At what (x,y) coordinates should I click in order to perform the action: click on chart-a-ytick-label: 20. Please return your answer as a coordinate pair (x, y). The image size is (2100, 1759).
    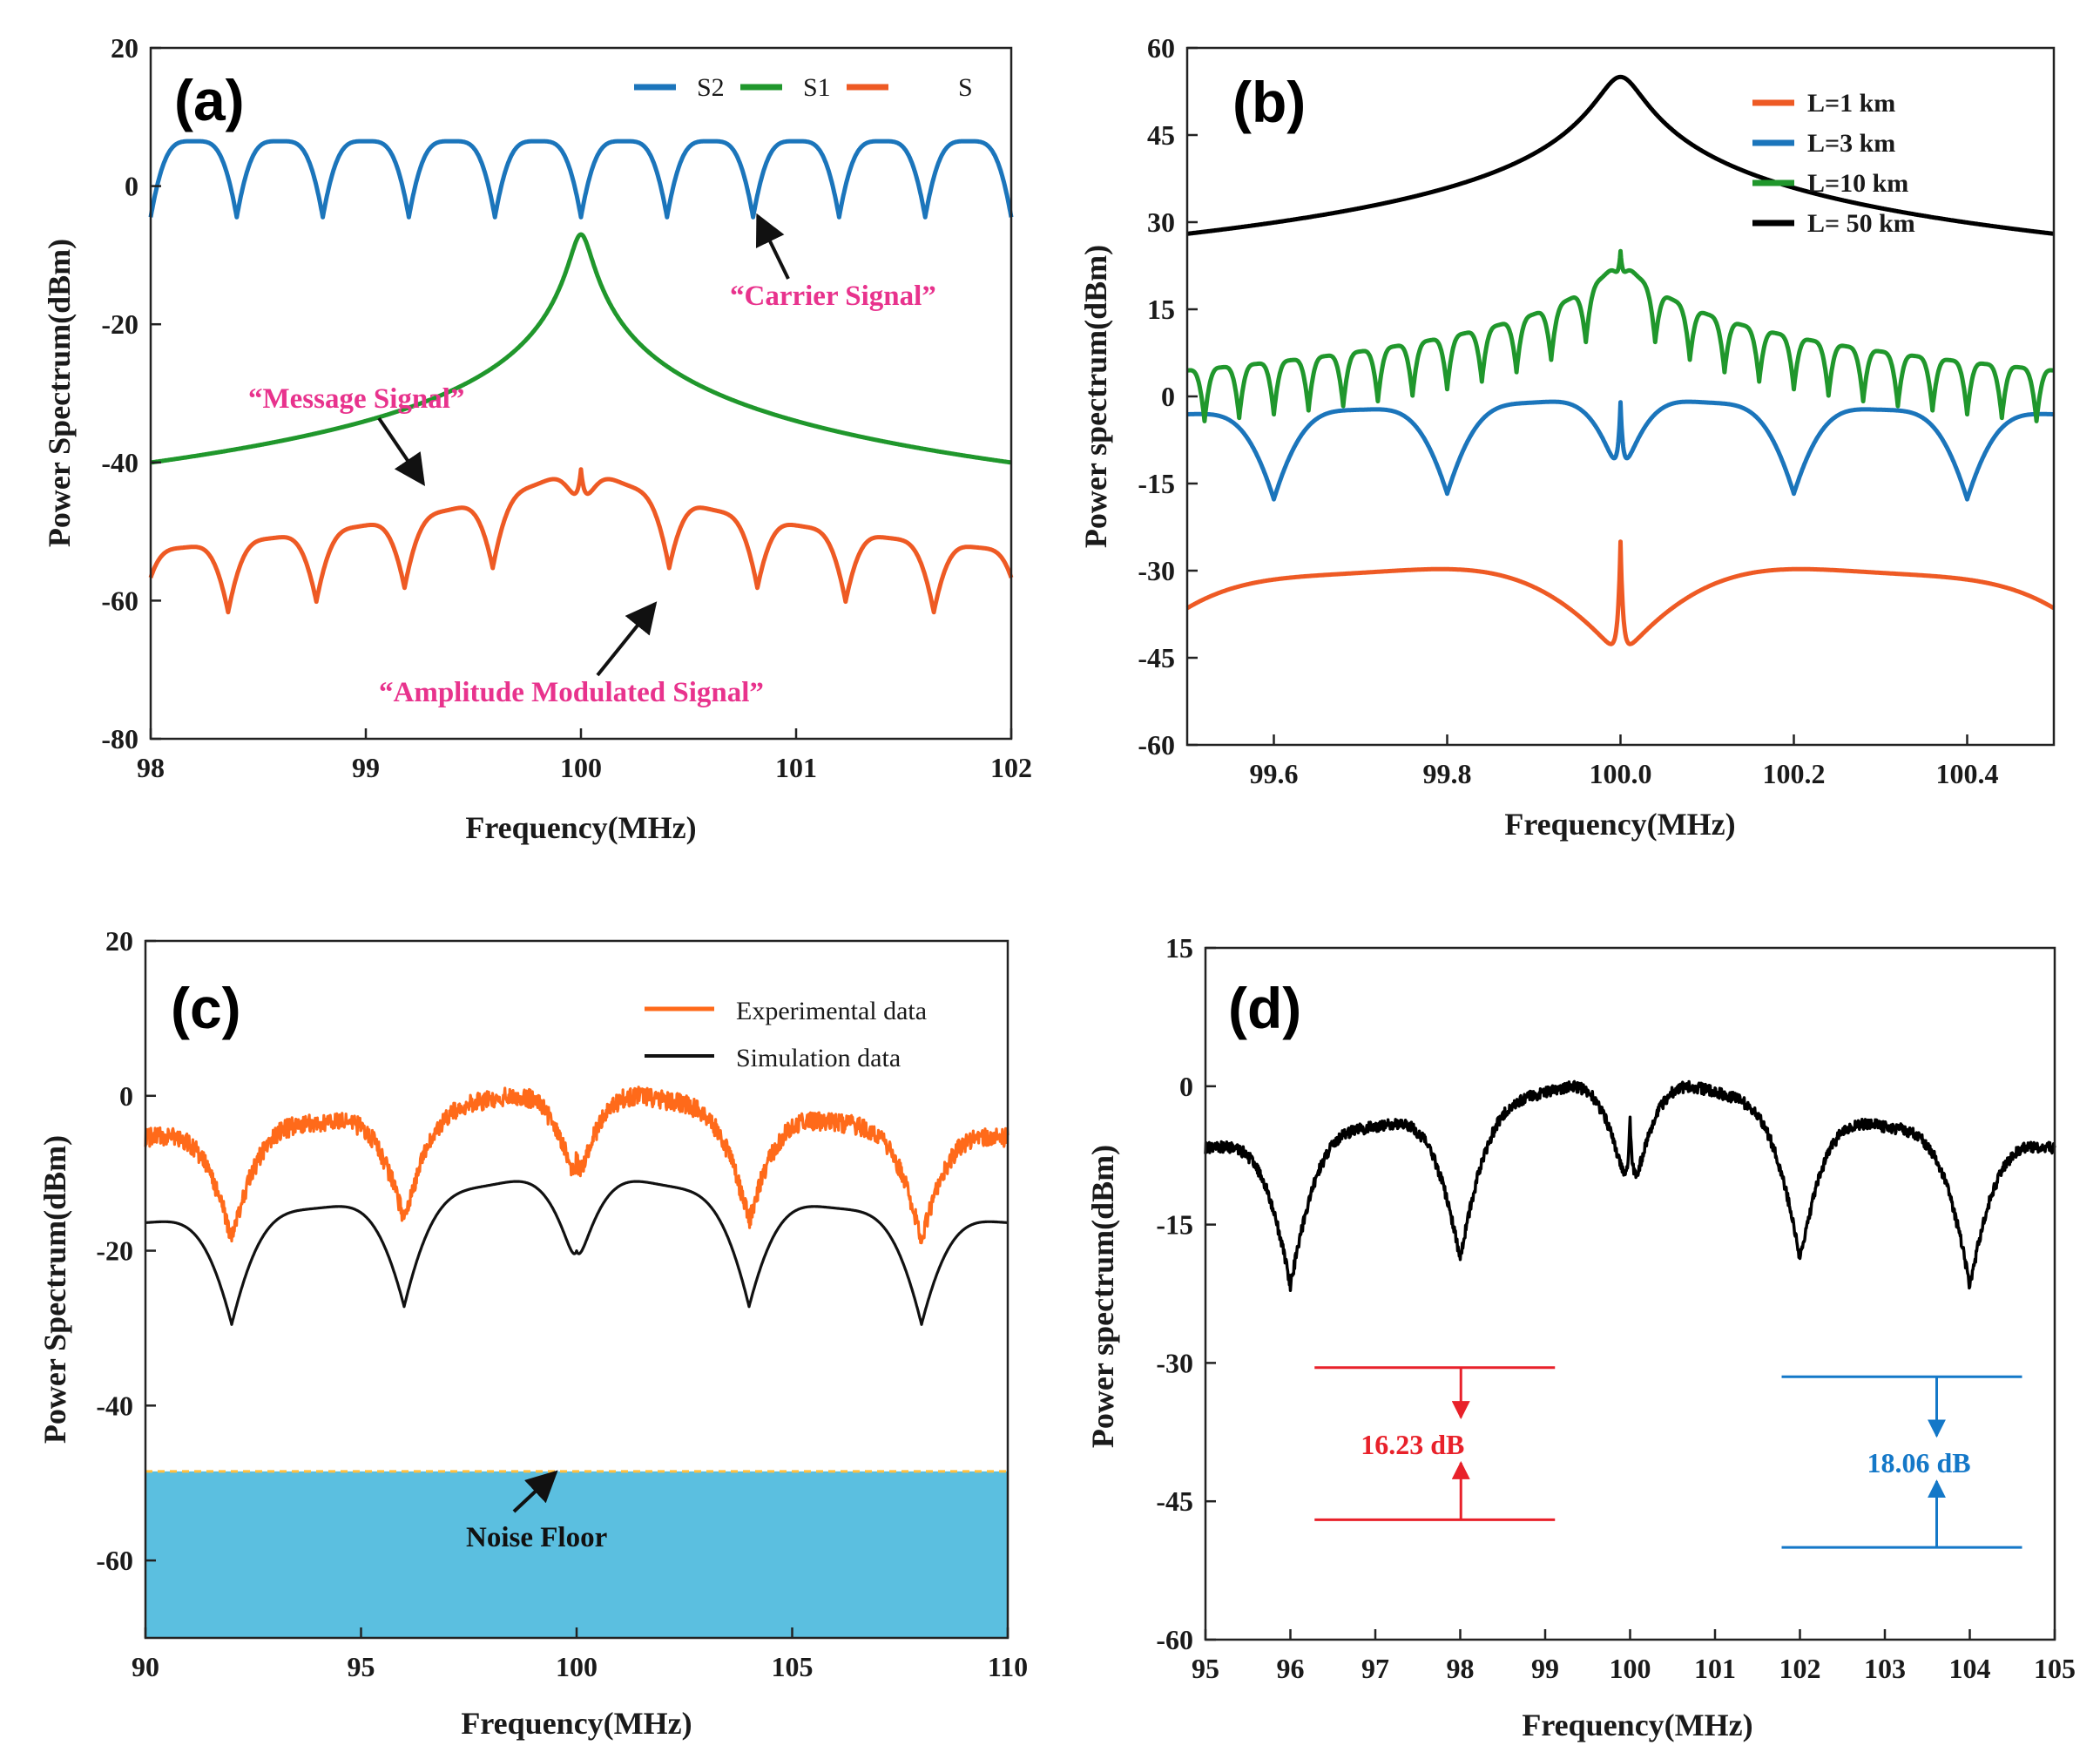
    Looking at the image, I should click on (124, 48).